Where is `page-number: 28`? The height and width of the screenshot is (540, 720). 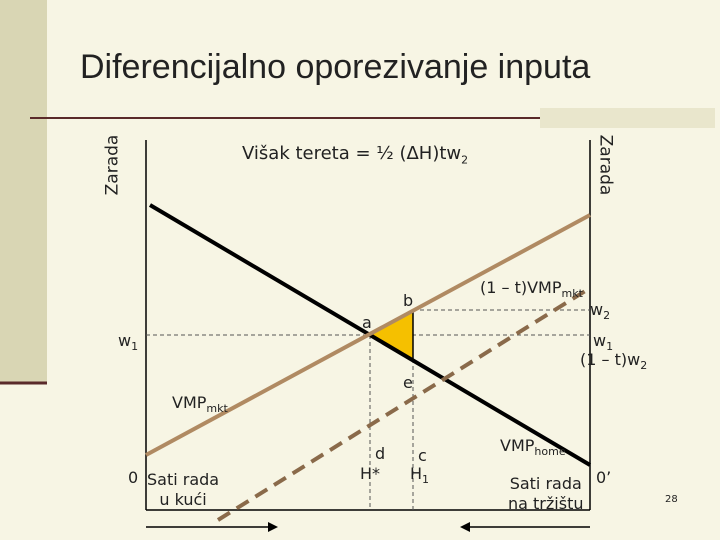
page-number: 28 is located at coordinates (671, 499).